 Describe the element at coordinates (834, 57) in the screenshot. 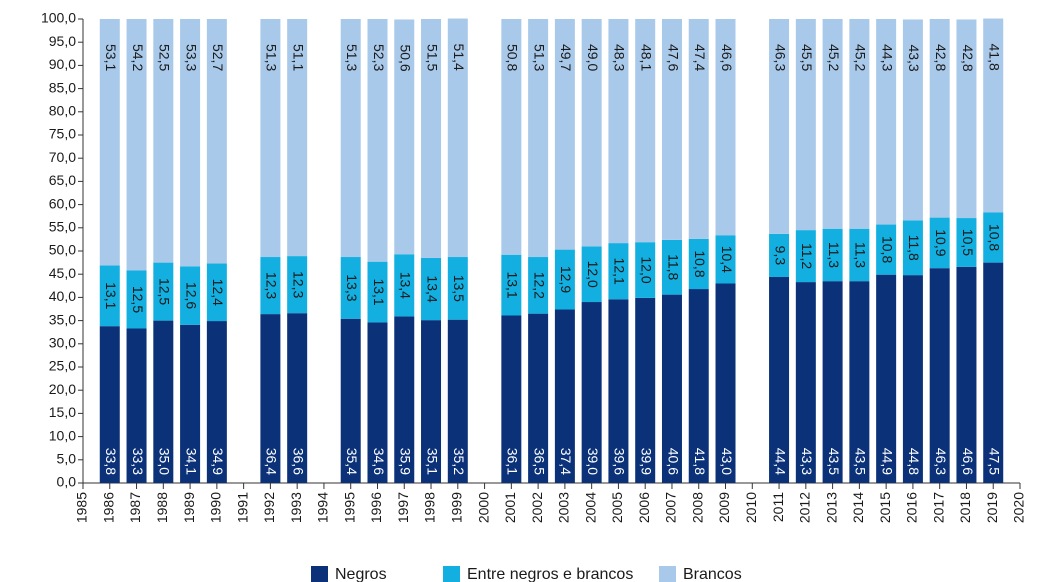

I see `data-label: 45,2` at that location.